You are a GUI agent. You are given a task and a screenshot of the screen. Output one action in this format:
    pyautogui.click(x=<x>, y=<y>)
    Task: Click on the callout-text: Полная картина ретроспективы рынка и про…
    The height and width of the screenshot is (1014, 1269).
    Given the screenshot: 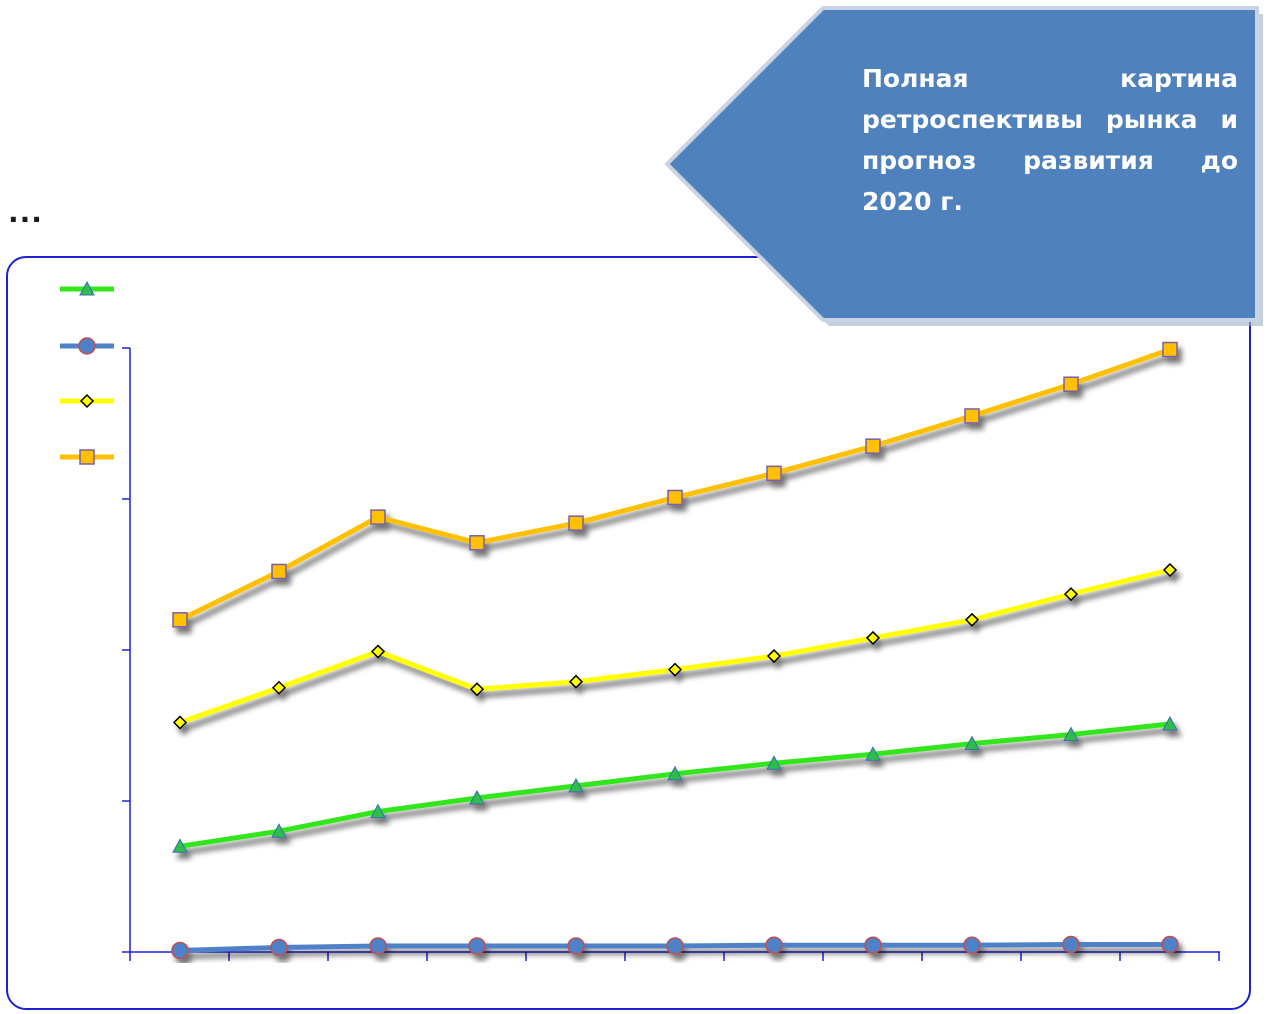 What is the action you would take?
    pyautogui.click(x=1050, y=140)
    